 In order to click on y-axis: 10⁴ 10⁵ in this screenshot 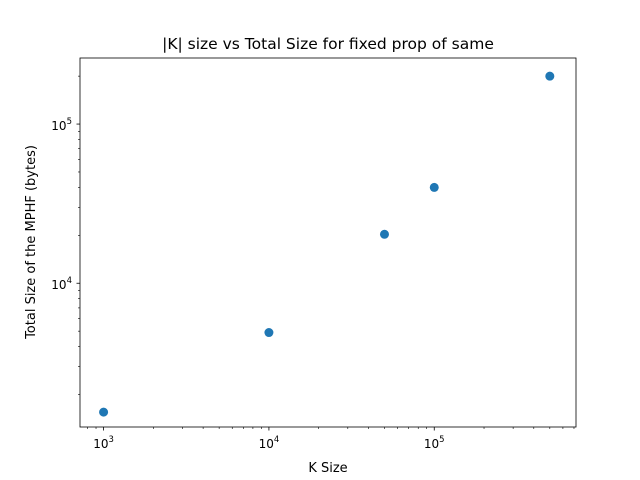, I will do `click(65, 235)`.